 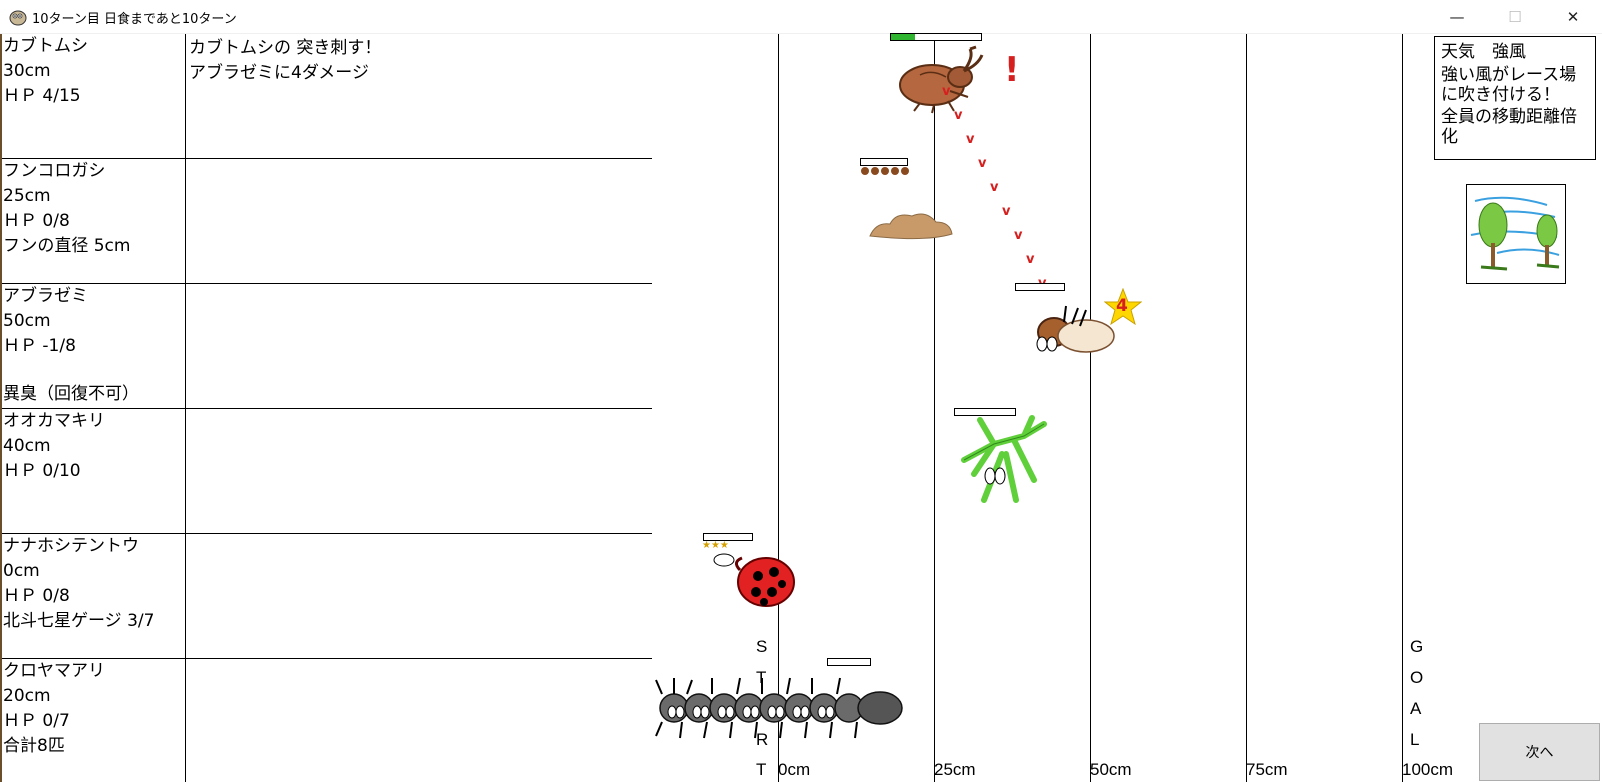 What do you see at coordinates (45, 46) in the screenshot?
I see `racer-name: カブトムシ` at bounding box center [45, 46].